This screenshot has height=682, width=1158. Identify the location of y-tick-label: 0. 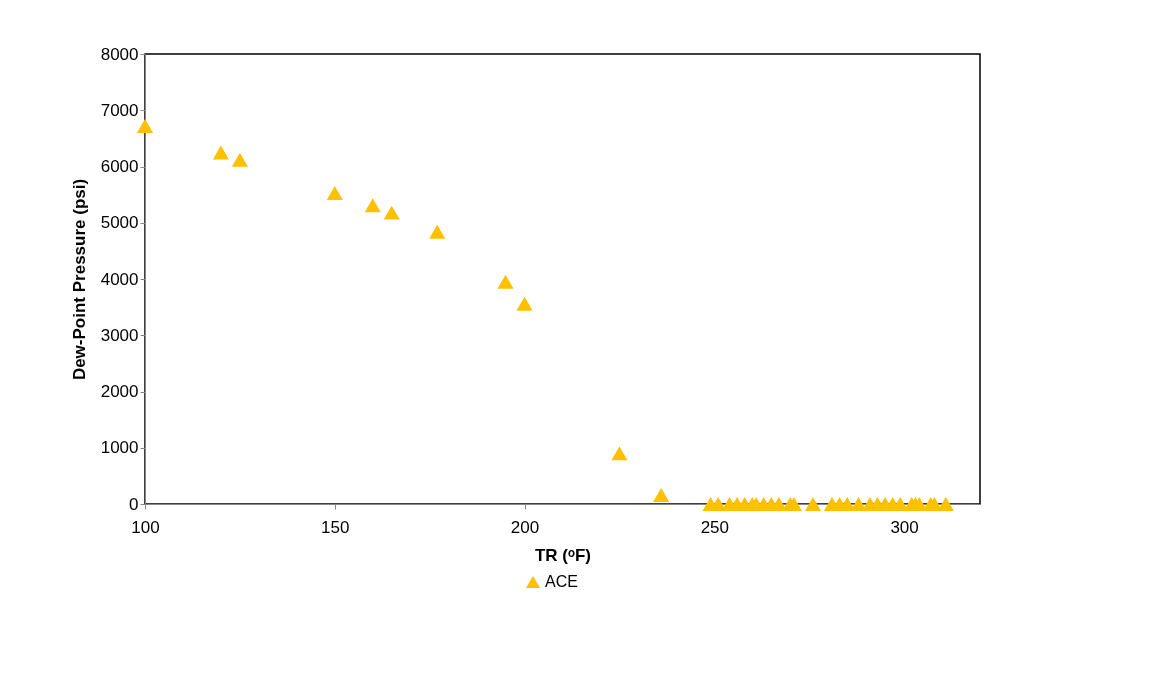
(134, 504).